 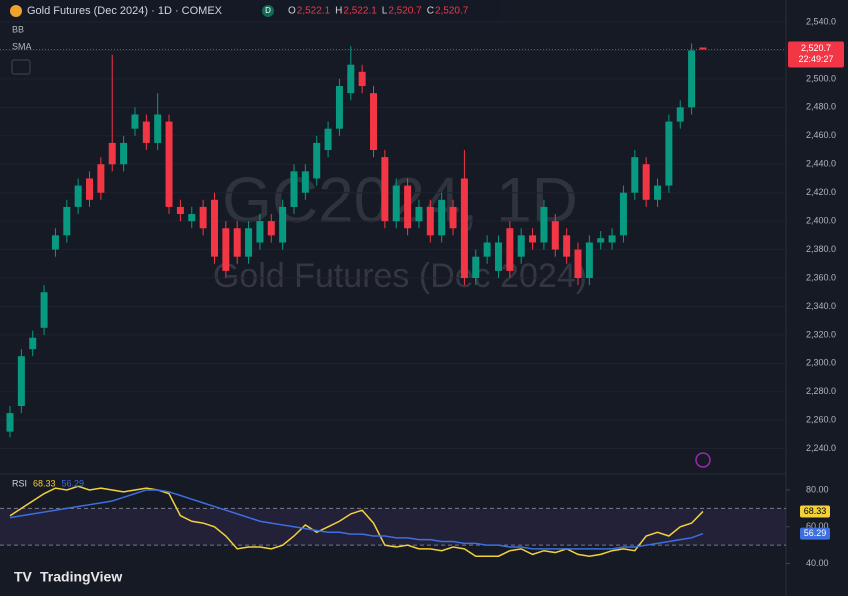 What do you see at coordinates (821, 306) in the screenshot?
I see `y-tick-label: 2,340.0` at bounding box center [821, 306].